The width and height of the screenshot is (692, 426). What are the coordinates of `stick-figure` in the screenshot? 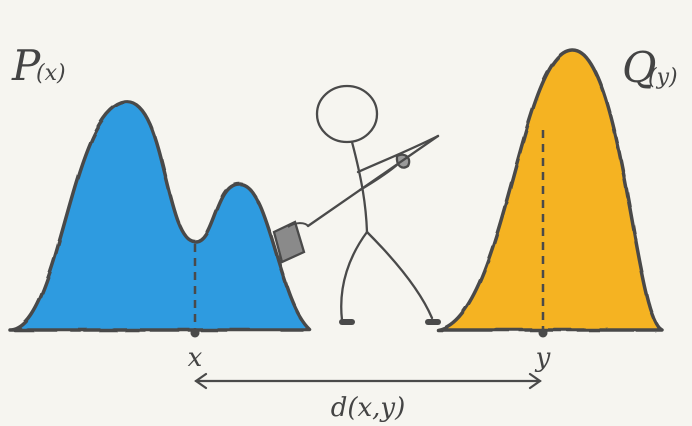 It's located at (373, 204).